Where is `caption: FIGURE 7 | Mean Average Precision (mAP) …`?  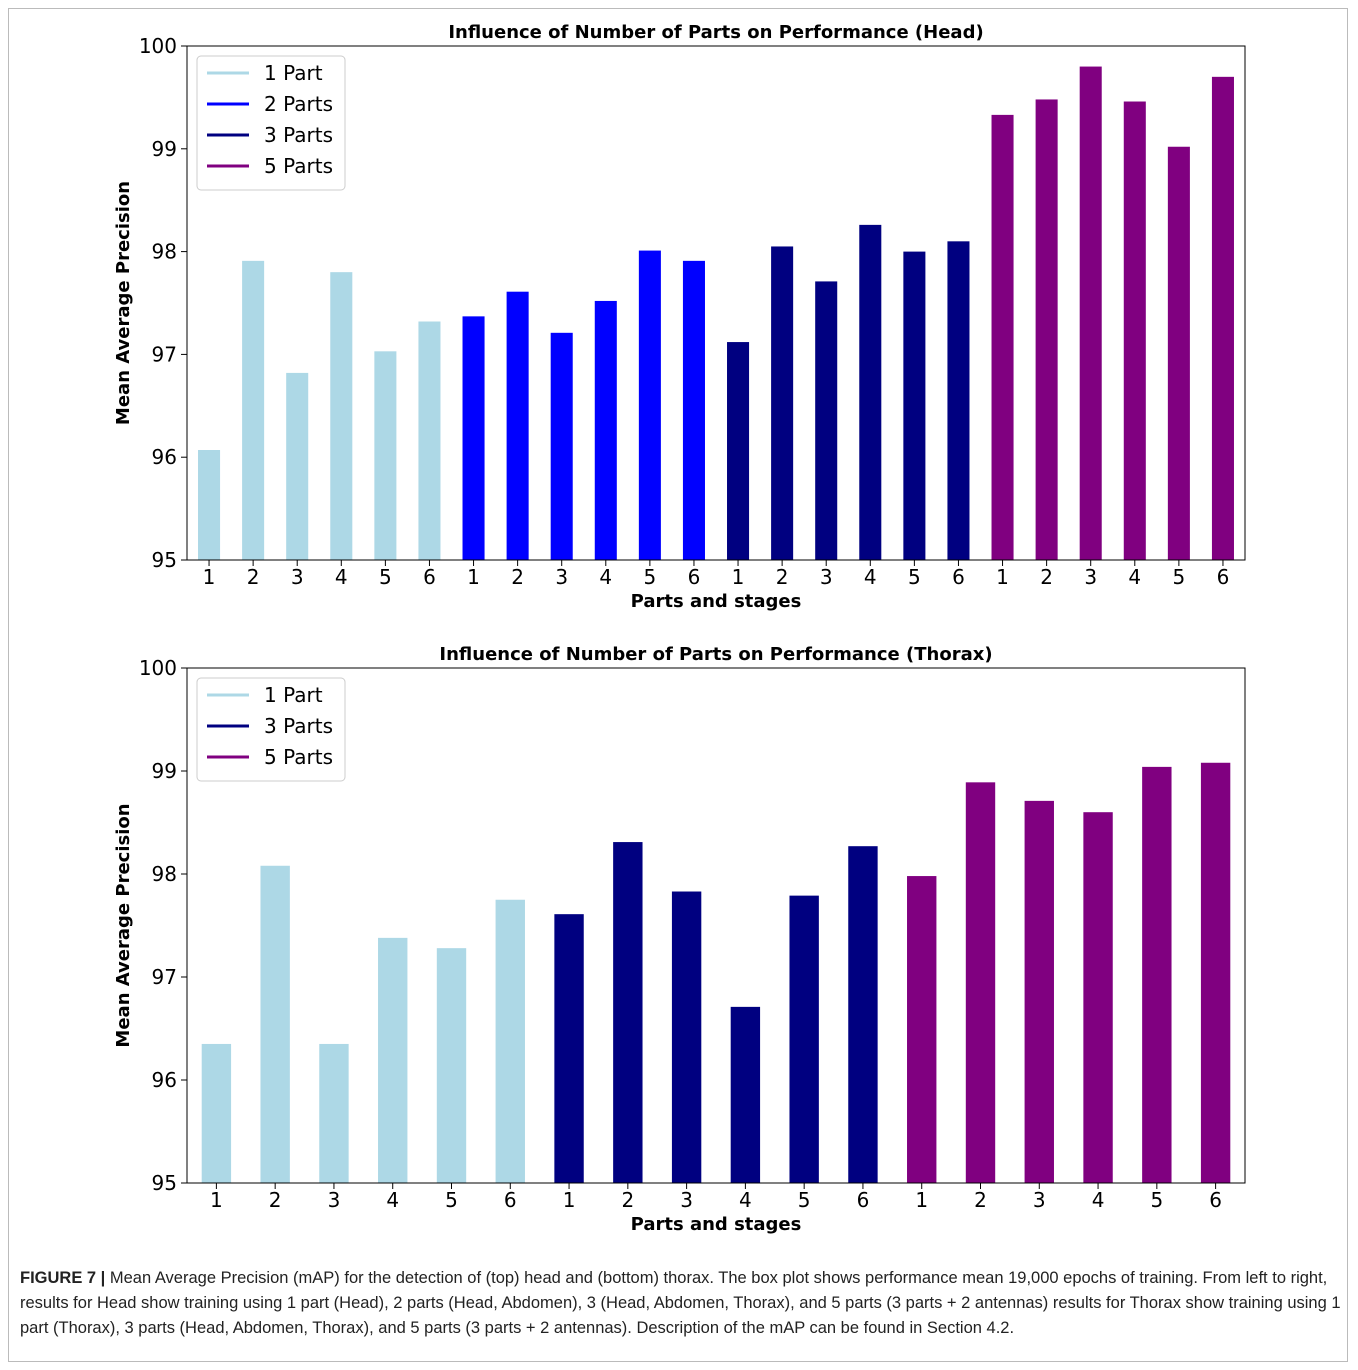
caption: FIGURE 7 | Mean Average Precision (mAP) … is located at coordinates (681, 1303).